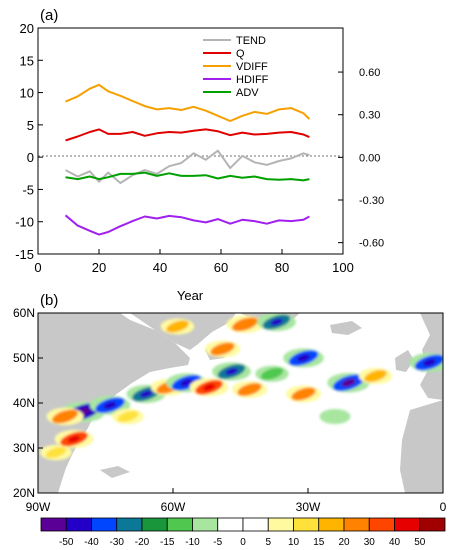  What do you see at coordinates (27, 93) in the screenshot?
I see `y-tick-label: 10` at bounding box center [27, 93].